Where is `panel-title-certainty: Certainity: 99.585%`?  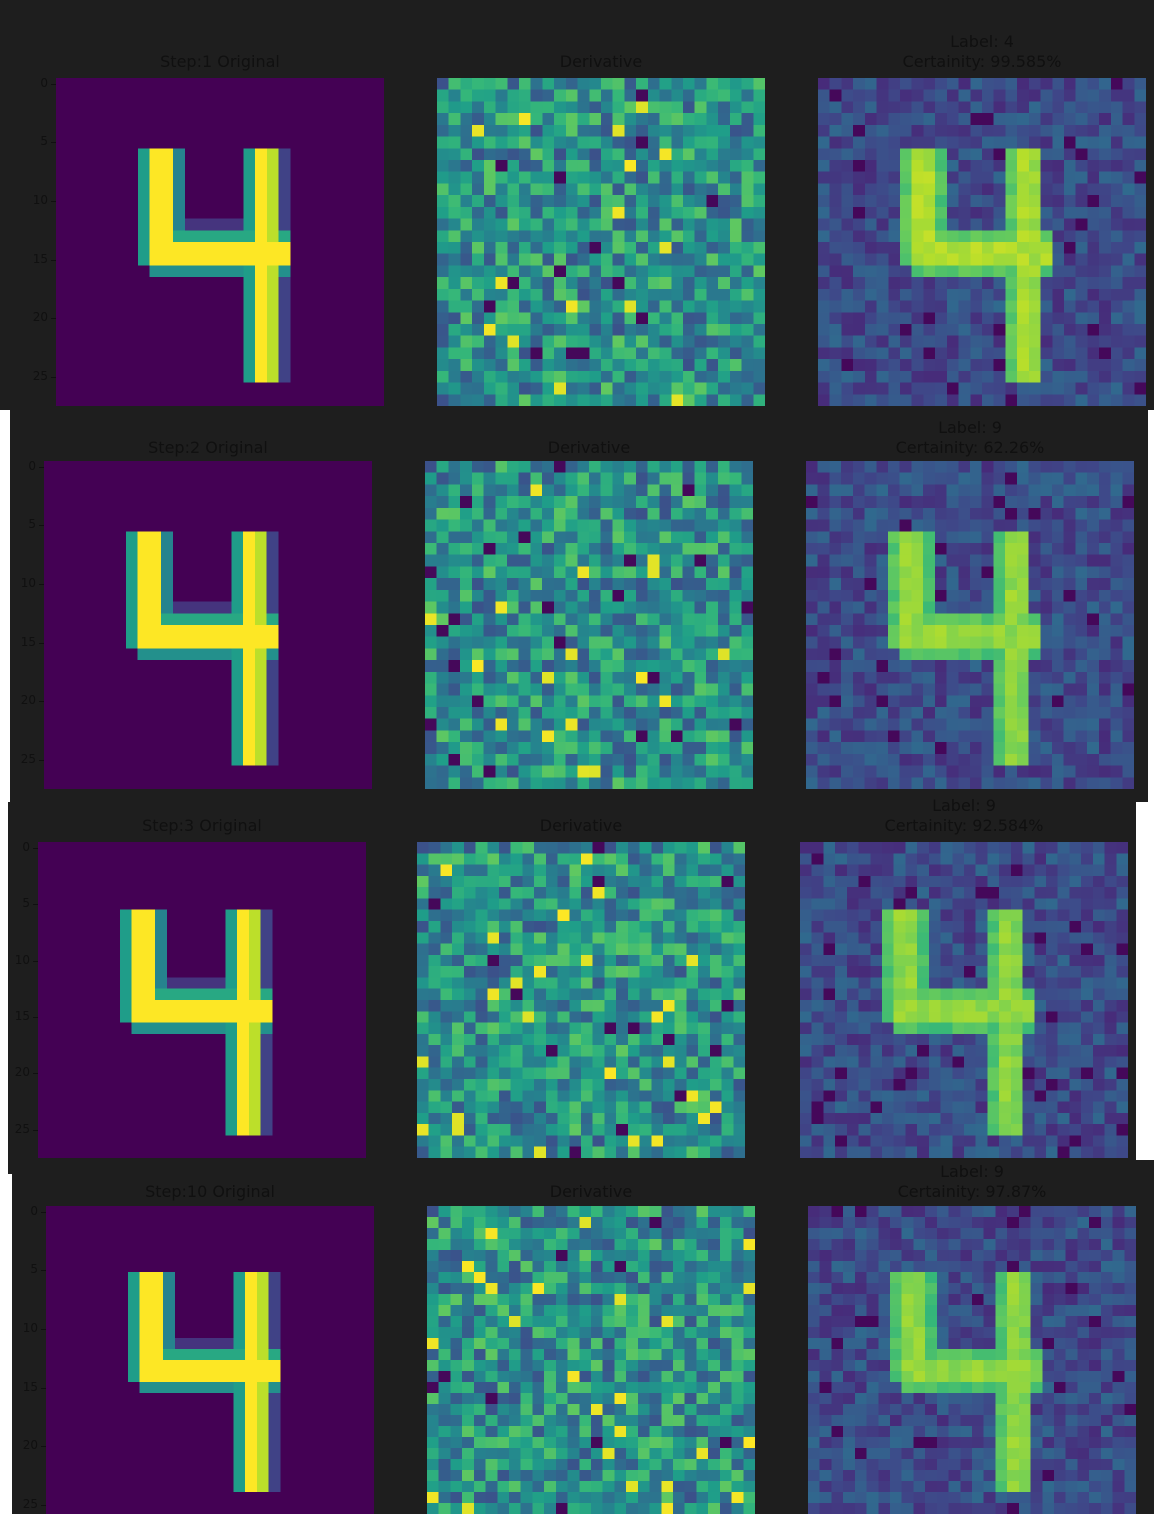
panel-title-certainty: Certainity: 99.585% is located at coordinates (982, 61).